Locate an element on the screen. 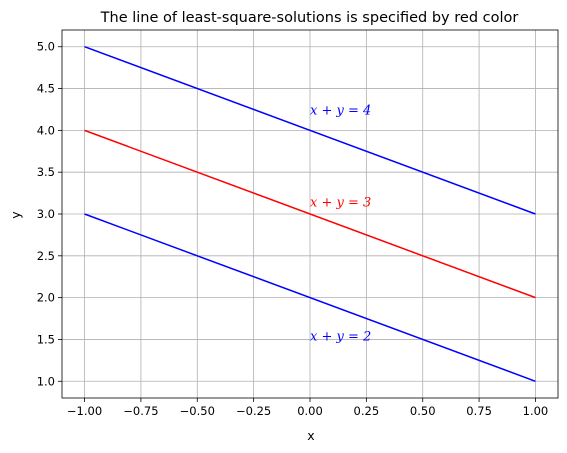  x-ticks: −1.00 −0.75 −0.50 −0.25 0.00 0.25 0.50 0.75 1.00 is located at coordinates (307, 408).